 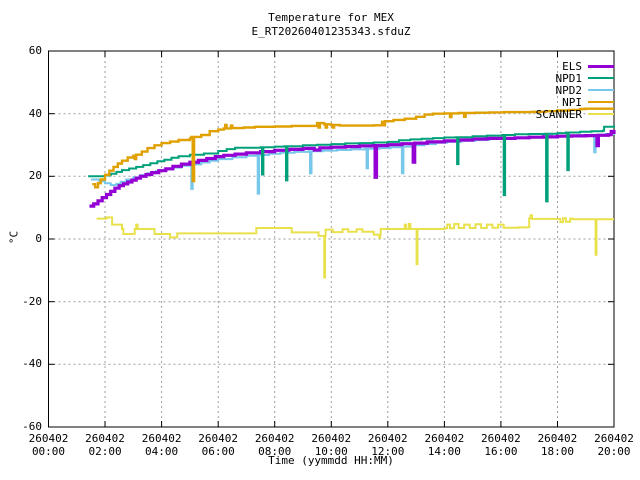 I want to click on legend-row-npd2: NPD2, so click(x=575, y=90).